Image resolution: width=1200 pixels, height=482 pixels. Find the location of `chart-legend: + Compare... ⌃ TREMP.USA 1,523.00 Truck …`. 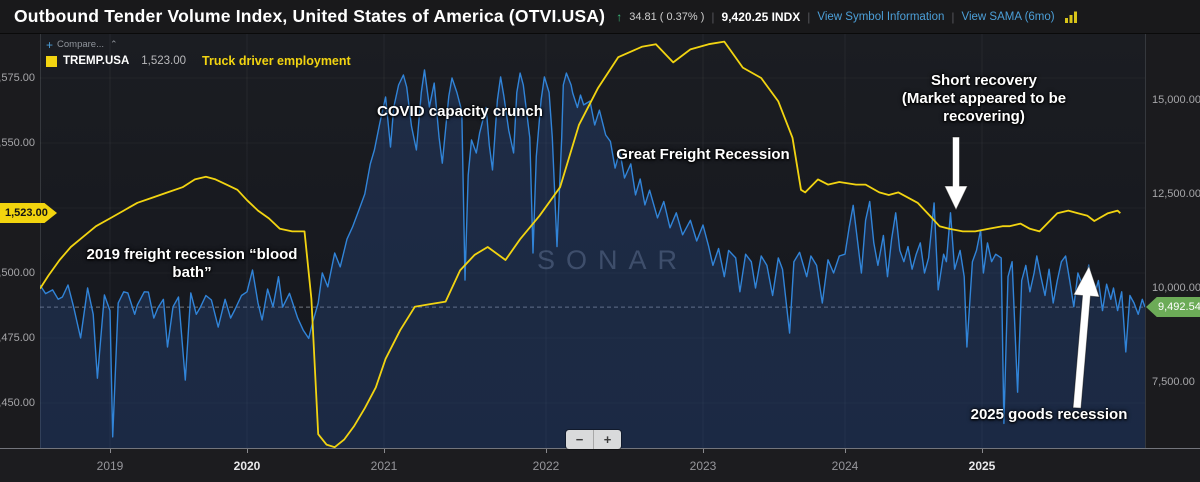

chart-legend: + Compare... ⌃ TREMP.USA 1,523.00 Truck … is located at coordinates (198, 53).